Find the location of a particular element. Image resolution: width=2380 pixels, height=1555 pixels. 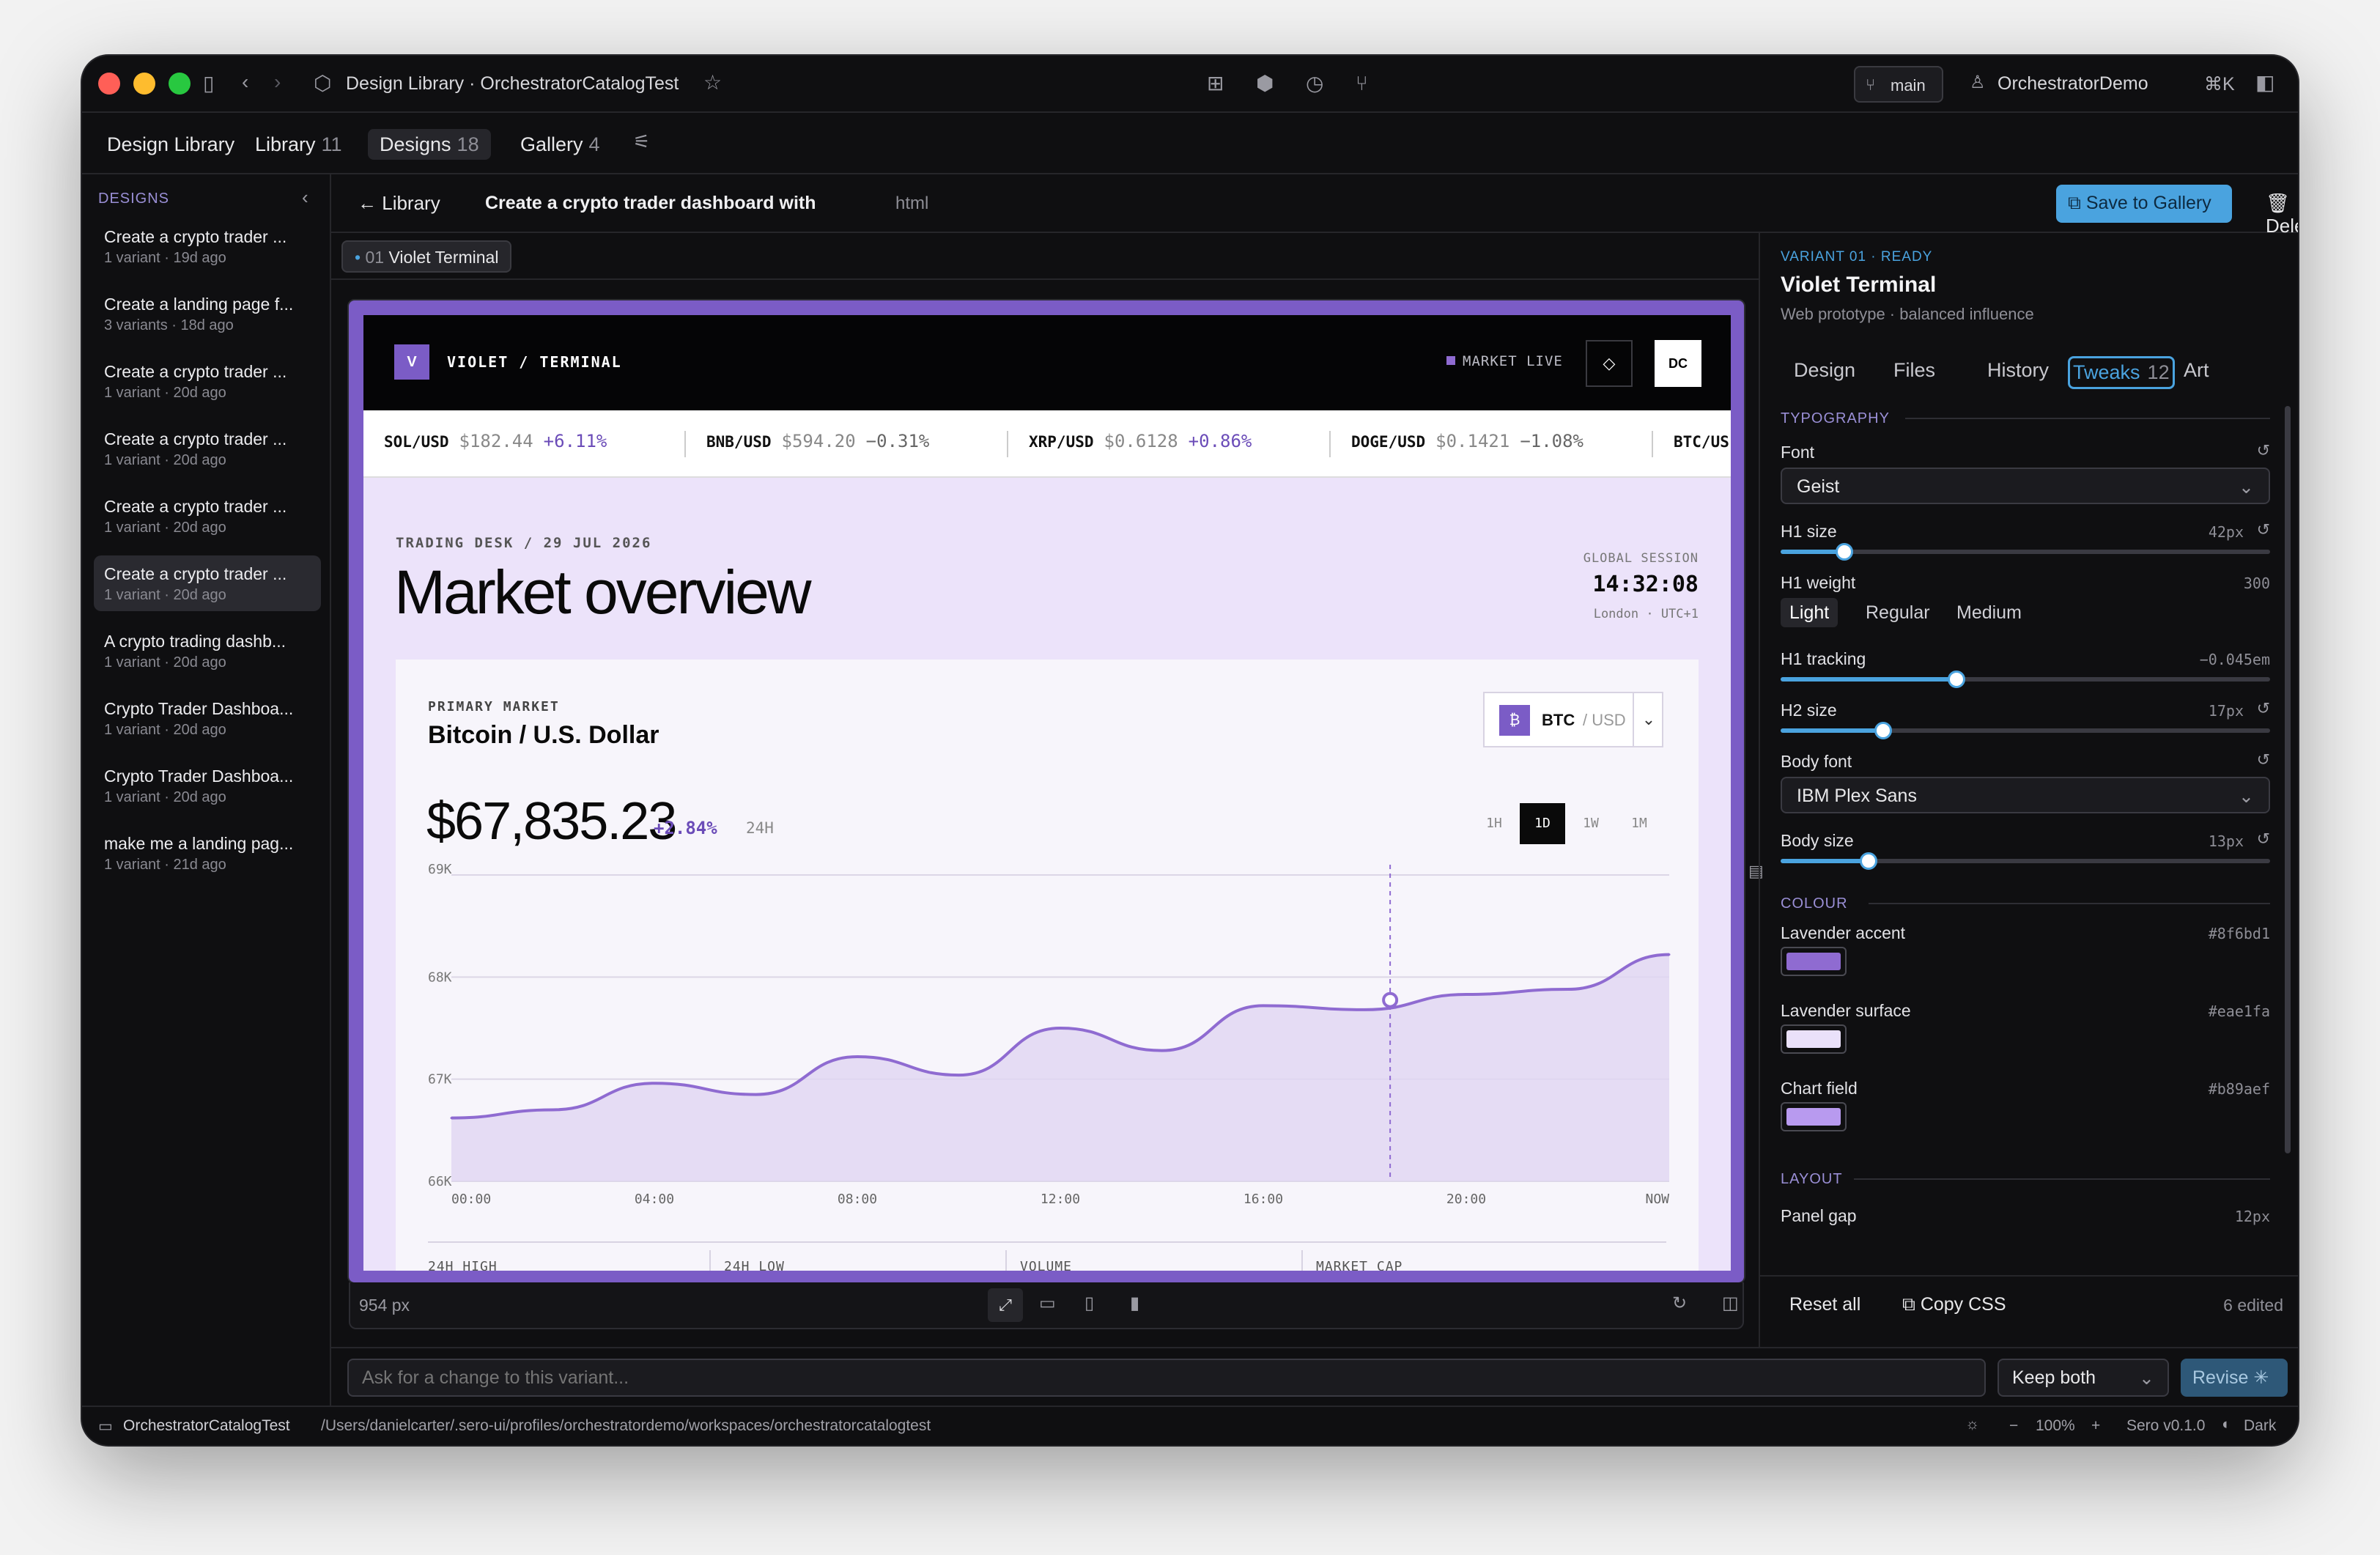

panel-tab-tweaks: Tweaks 12 is located at coordinates (2121, 373).